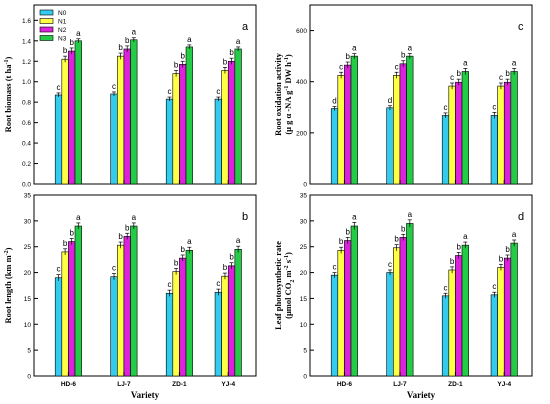 This screenshot has height=404, width=550. What do you see at coordinates (278, 93) in the screenshot?
I see `y-axis-title-line1: Root oxidation activity` at bounding box center [278, 93].